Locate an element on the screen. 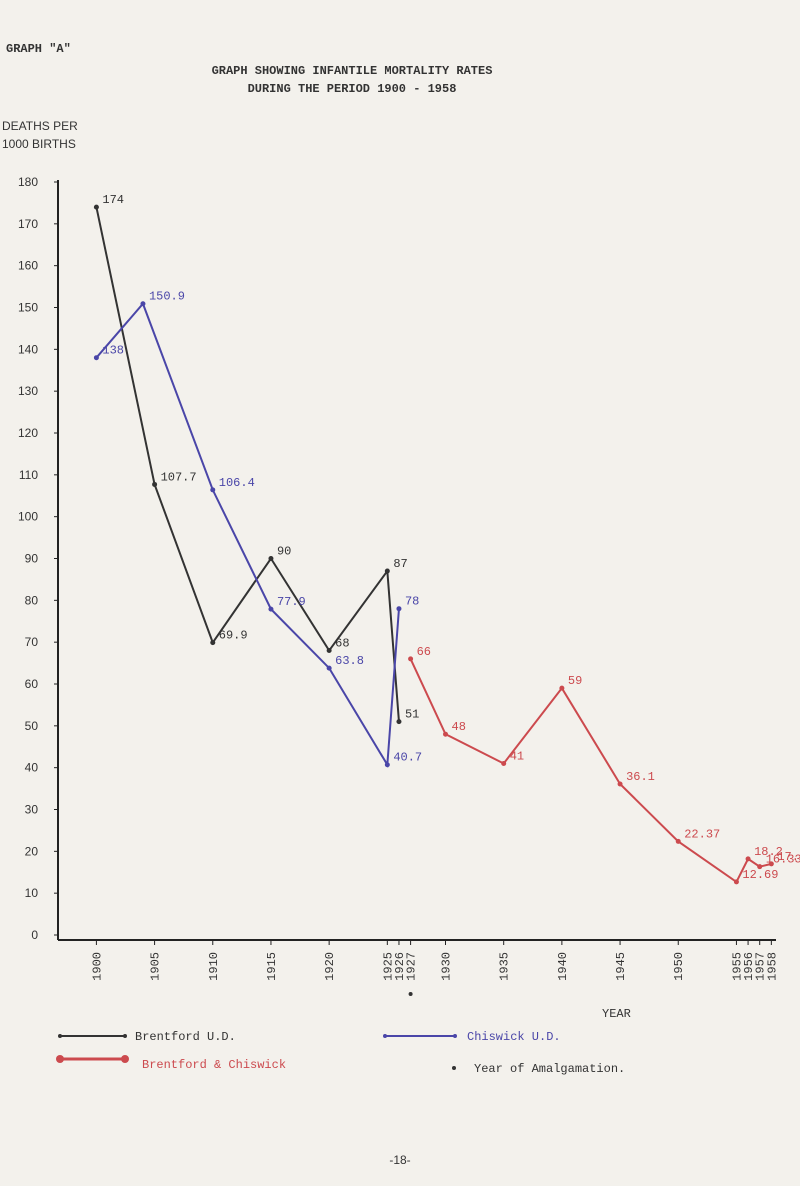  data-label: 51 is located at coordinates (412, 715).